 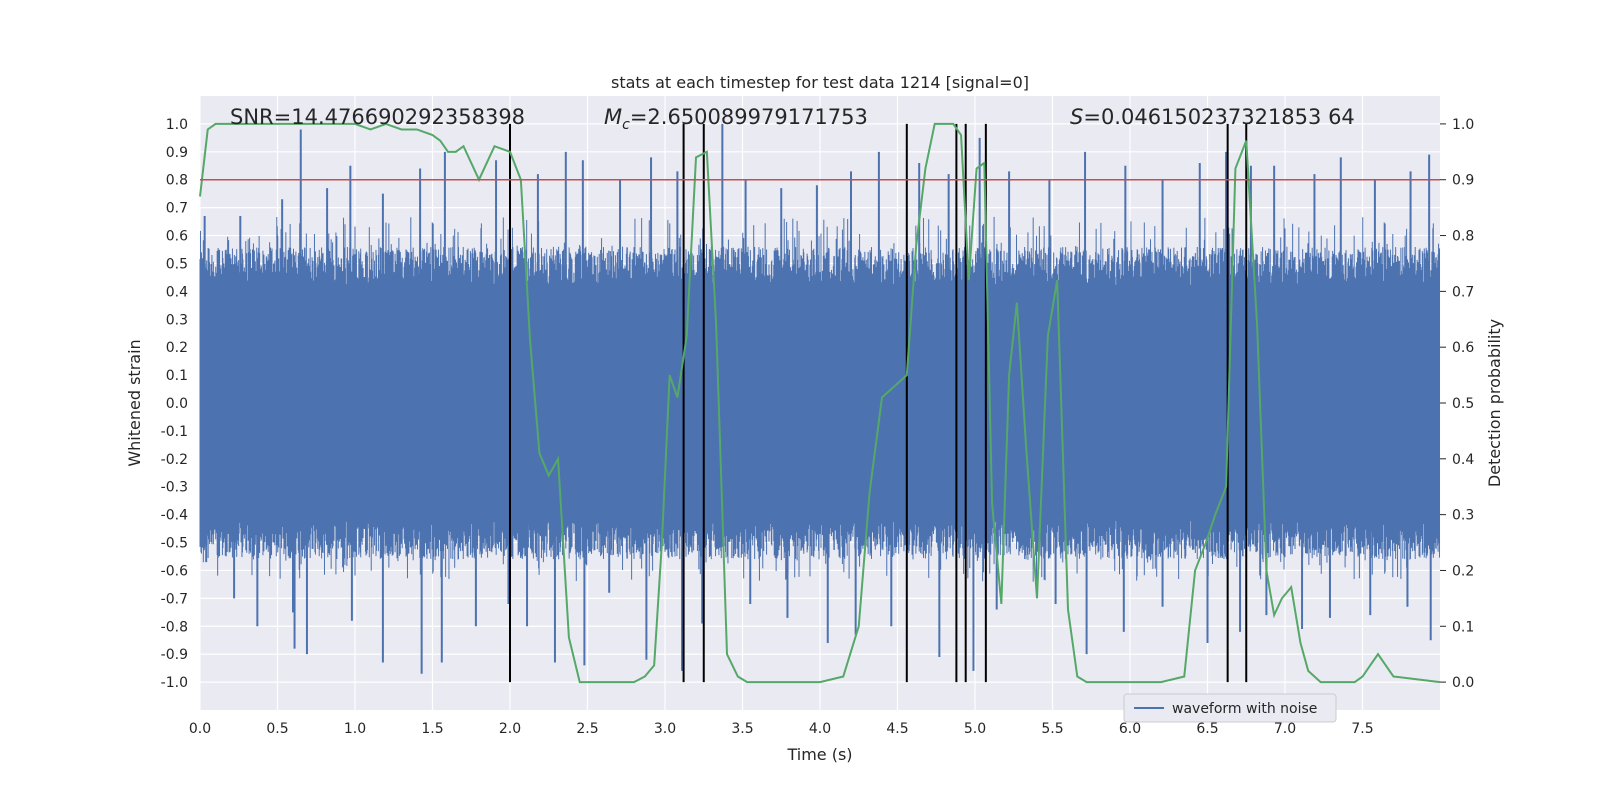 What do you see at coordinates (1463, 627) in the screenshot?
I see `y2-tick-label: 0.1` at bounding box center [1463, 627].